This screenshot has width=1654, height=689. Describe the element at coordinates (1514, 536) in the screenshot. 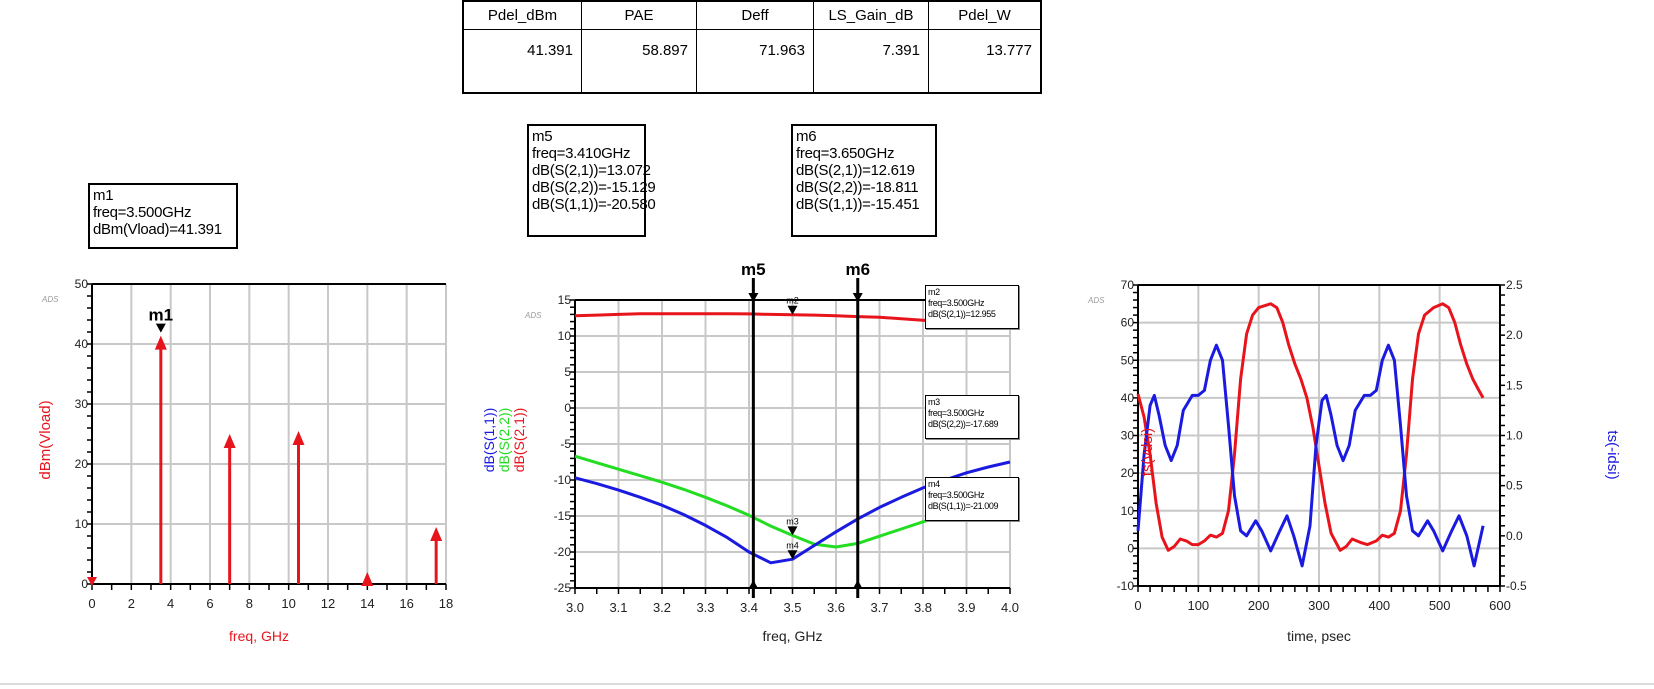

I see `y2-tick-label: 0.0` at that location.